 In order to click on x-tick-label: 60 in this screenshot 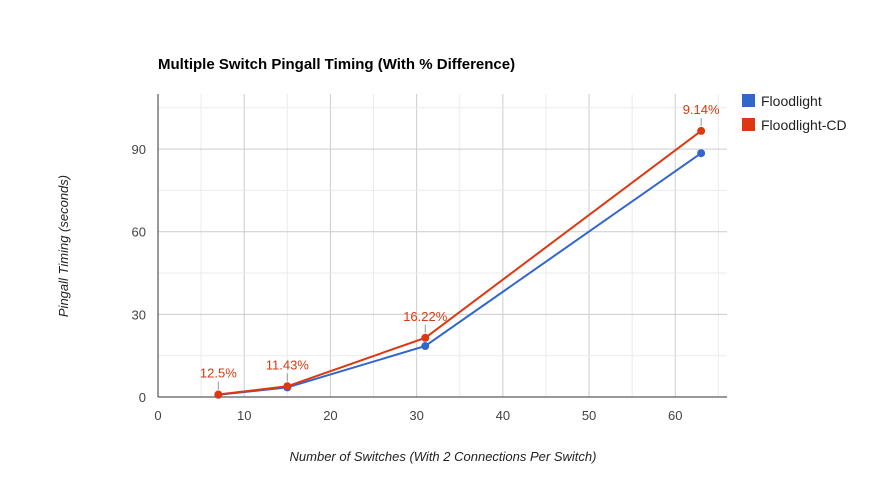, I will do `click(675, 415)`.